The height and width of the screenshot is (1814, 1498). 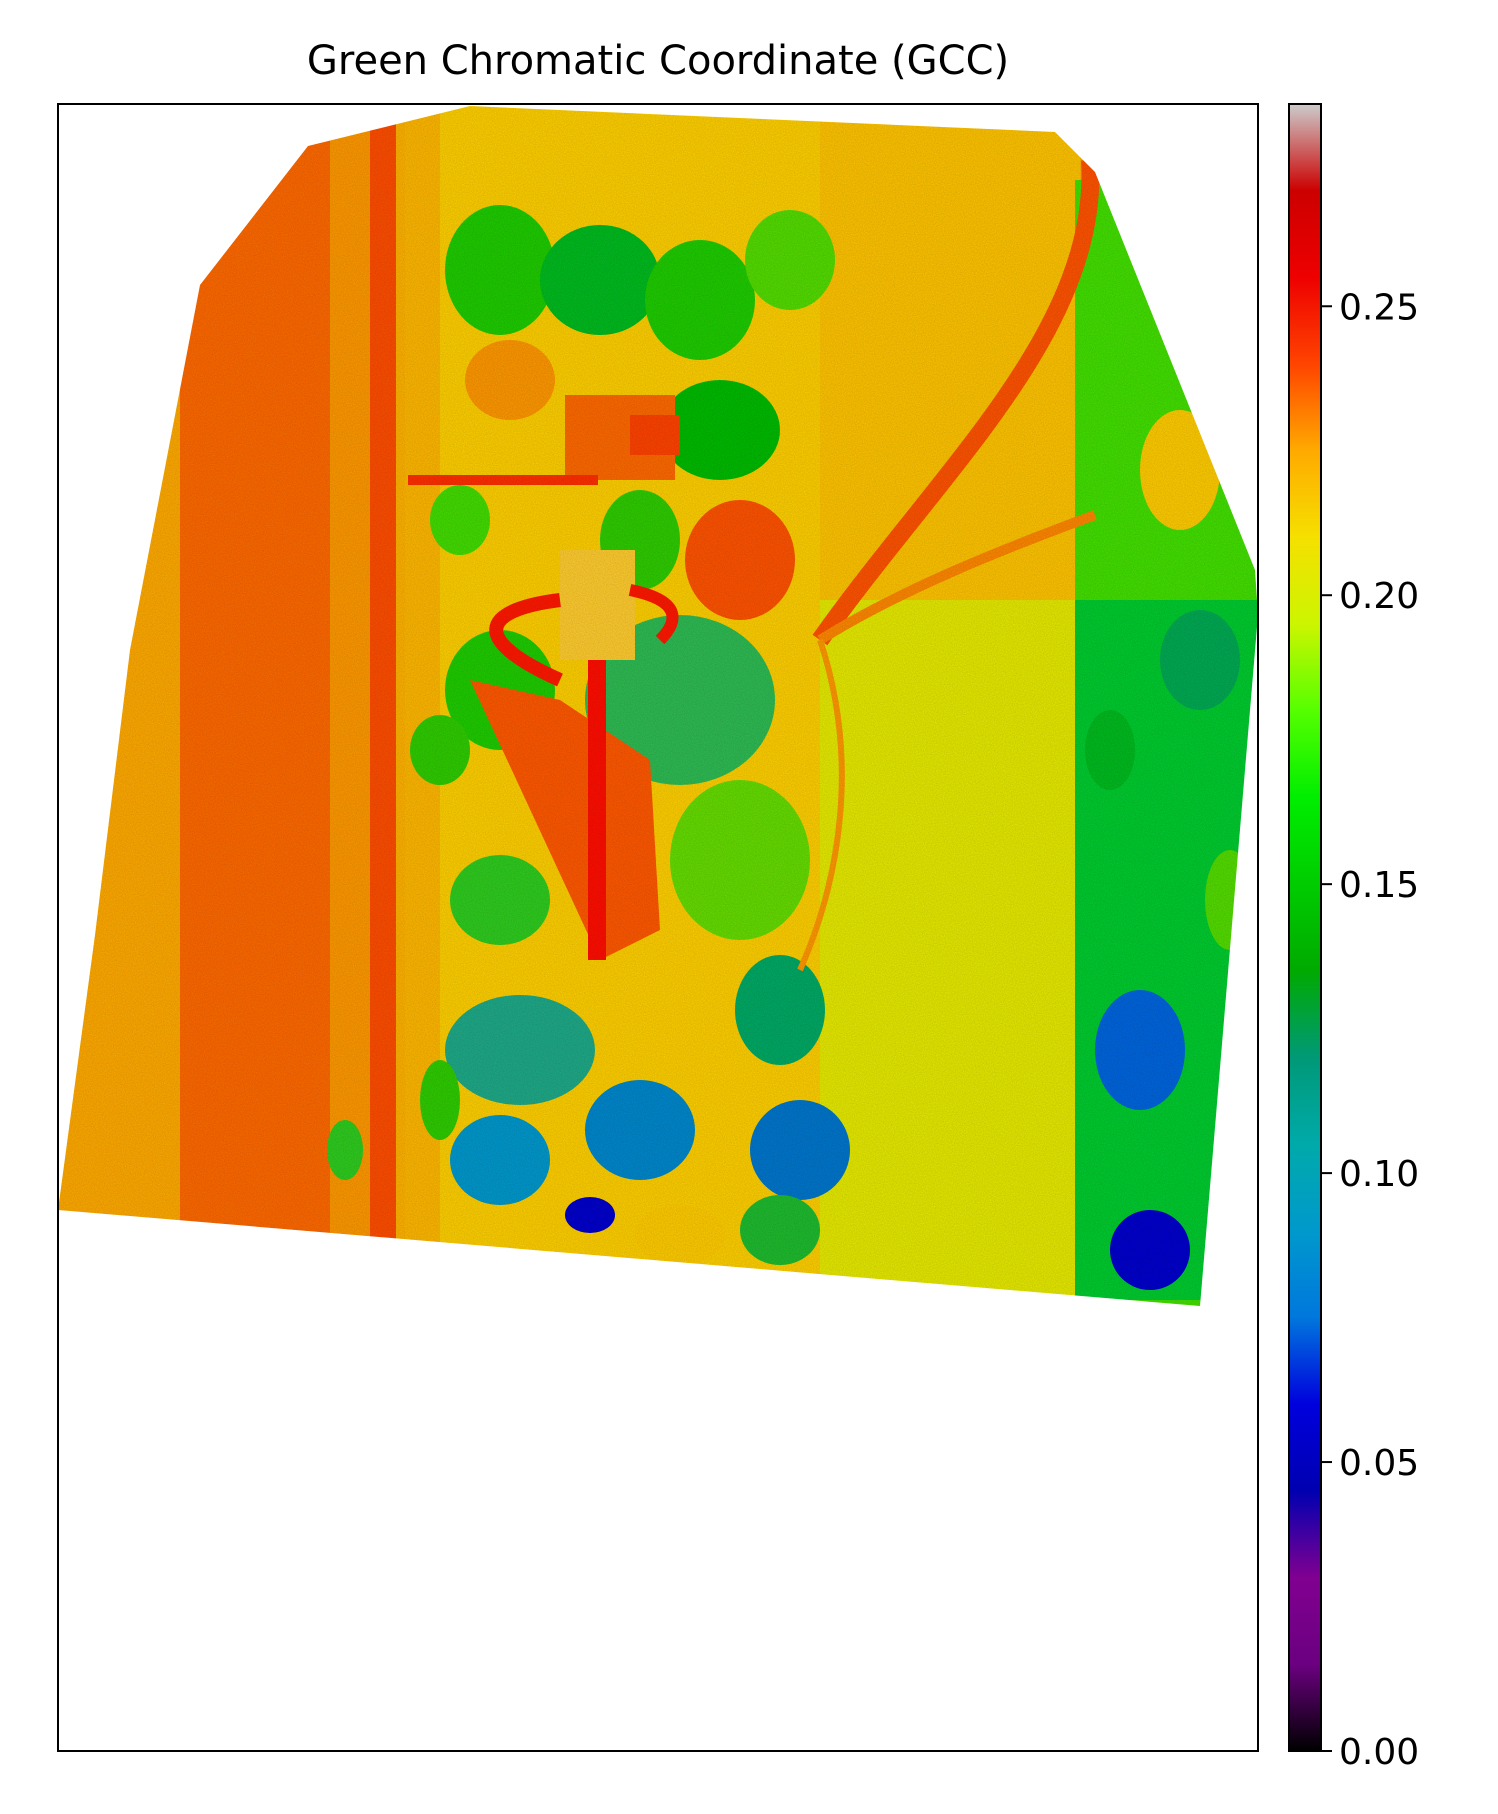 I want to click on colorbar-tick-label: 0.15, so click(x=1379, y=885).